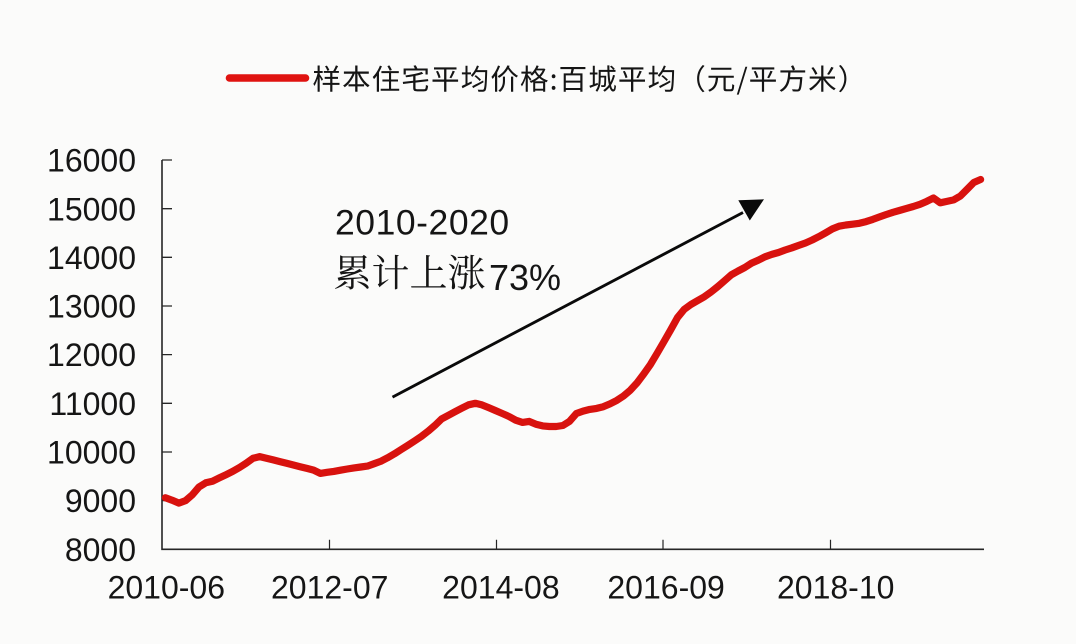  What do you see at coordinates (835, 588) in the screenshot?
I see `svg-text: 2018-10` at bounding box center [835, 588].